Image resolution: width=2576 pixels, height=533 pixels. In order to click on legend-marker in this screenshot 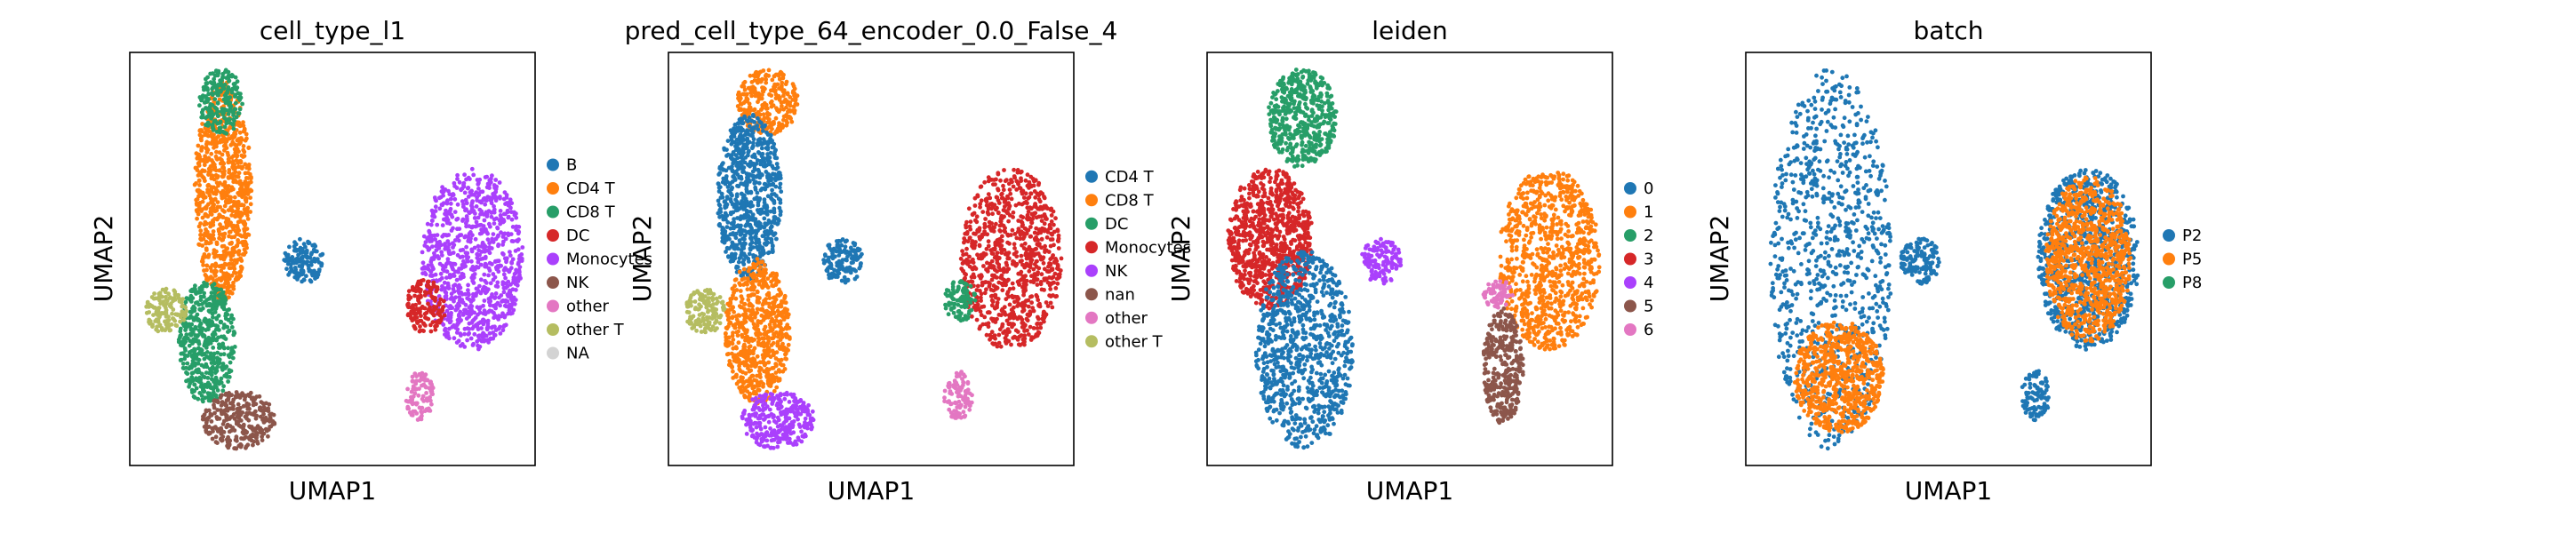, I will do `click(553, 282)`.